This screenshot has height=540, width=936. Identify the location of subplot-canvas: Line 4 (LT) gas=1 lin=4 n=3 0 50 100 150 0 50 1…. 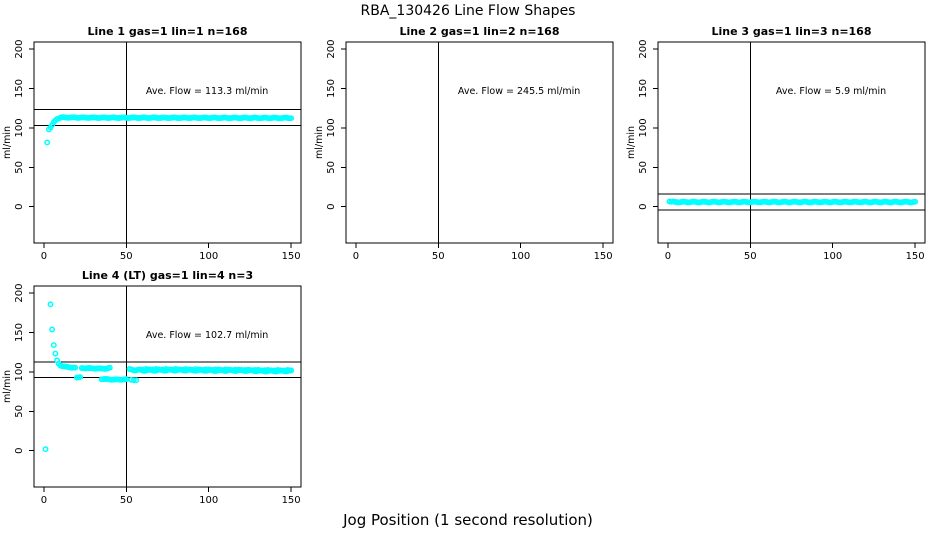
(152, 387).